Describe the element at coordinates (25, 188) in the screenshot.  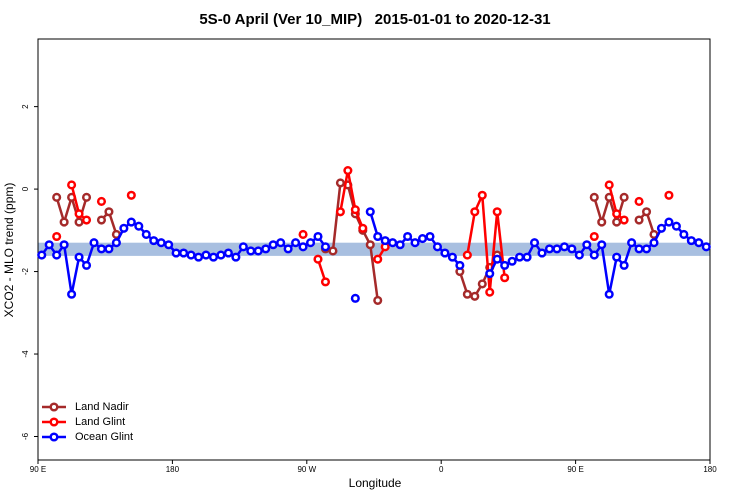
I see `y-tick-label: 0` at that location.